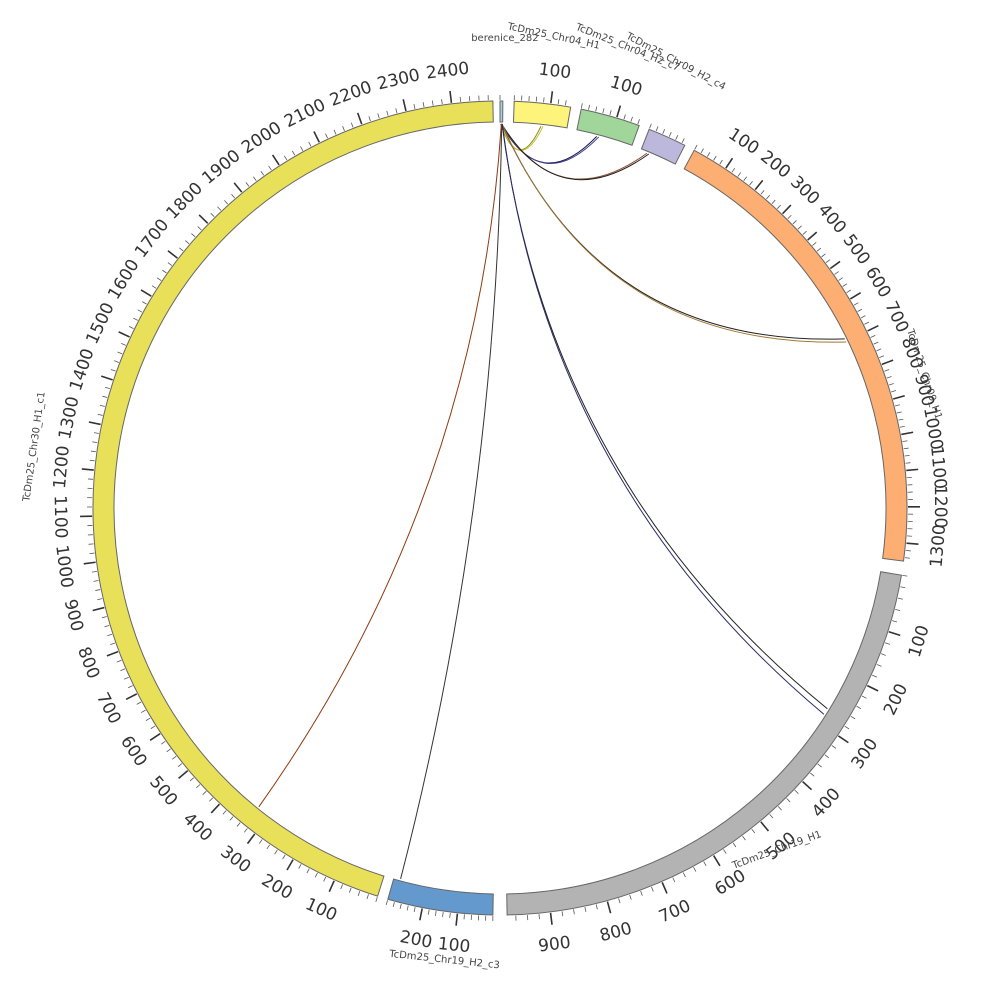  I want to click on chromosome-chr09_h1, so click(795, 355).